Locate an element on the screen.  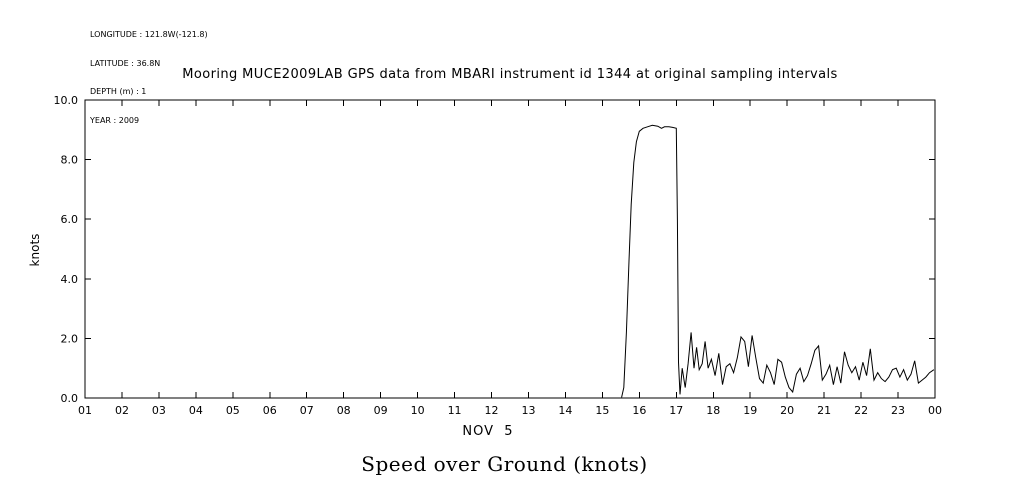
x-axis-date-label: NOV 5 is located at coordinates (488, 431).